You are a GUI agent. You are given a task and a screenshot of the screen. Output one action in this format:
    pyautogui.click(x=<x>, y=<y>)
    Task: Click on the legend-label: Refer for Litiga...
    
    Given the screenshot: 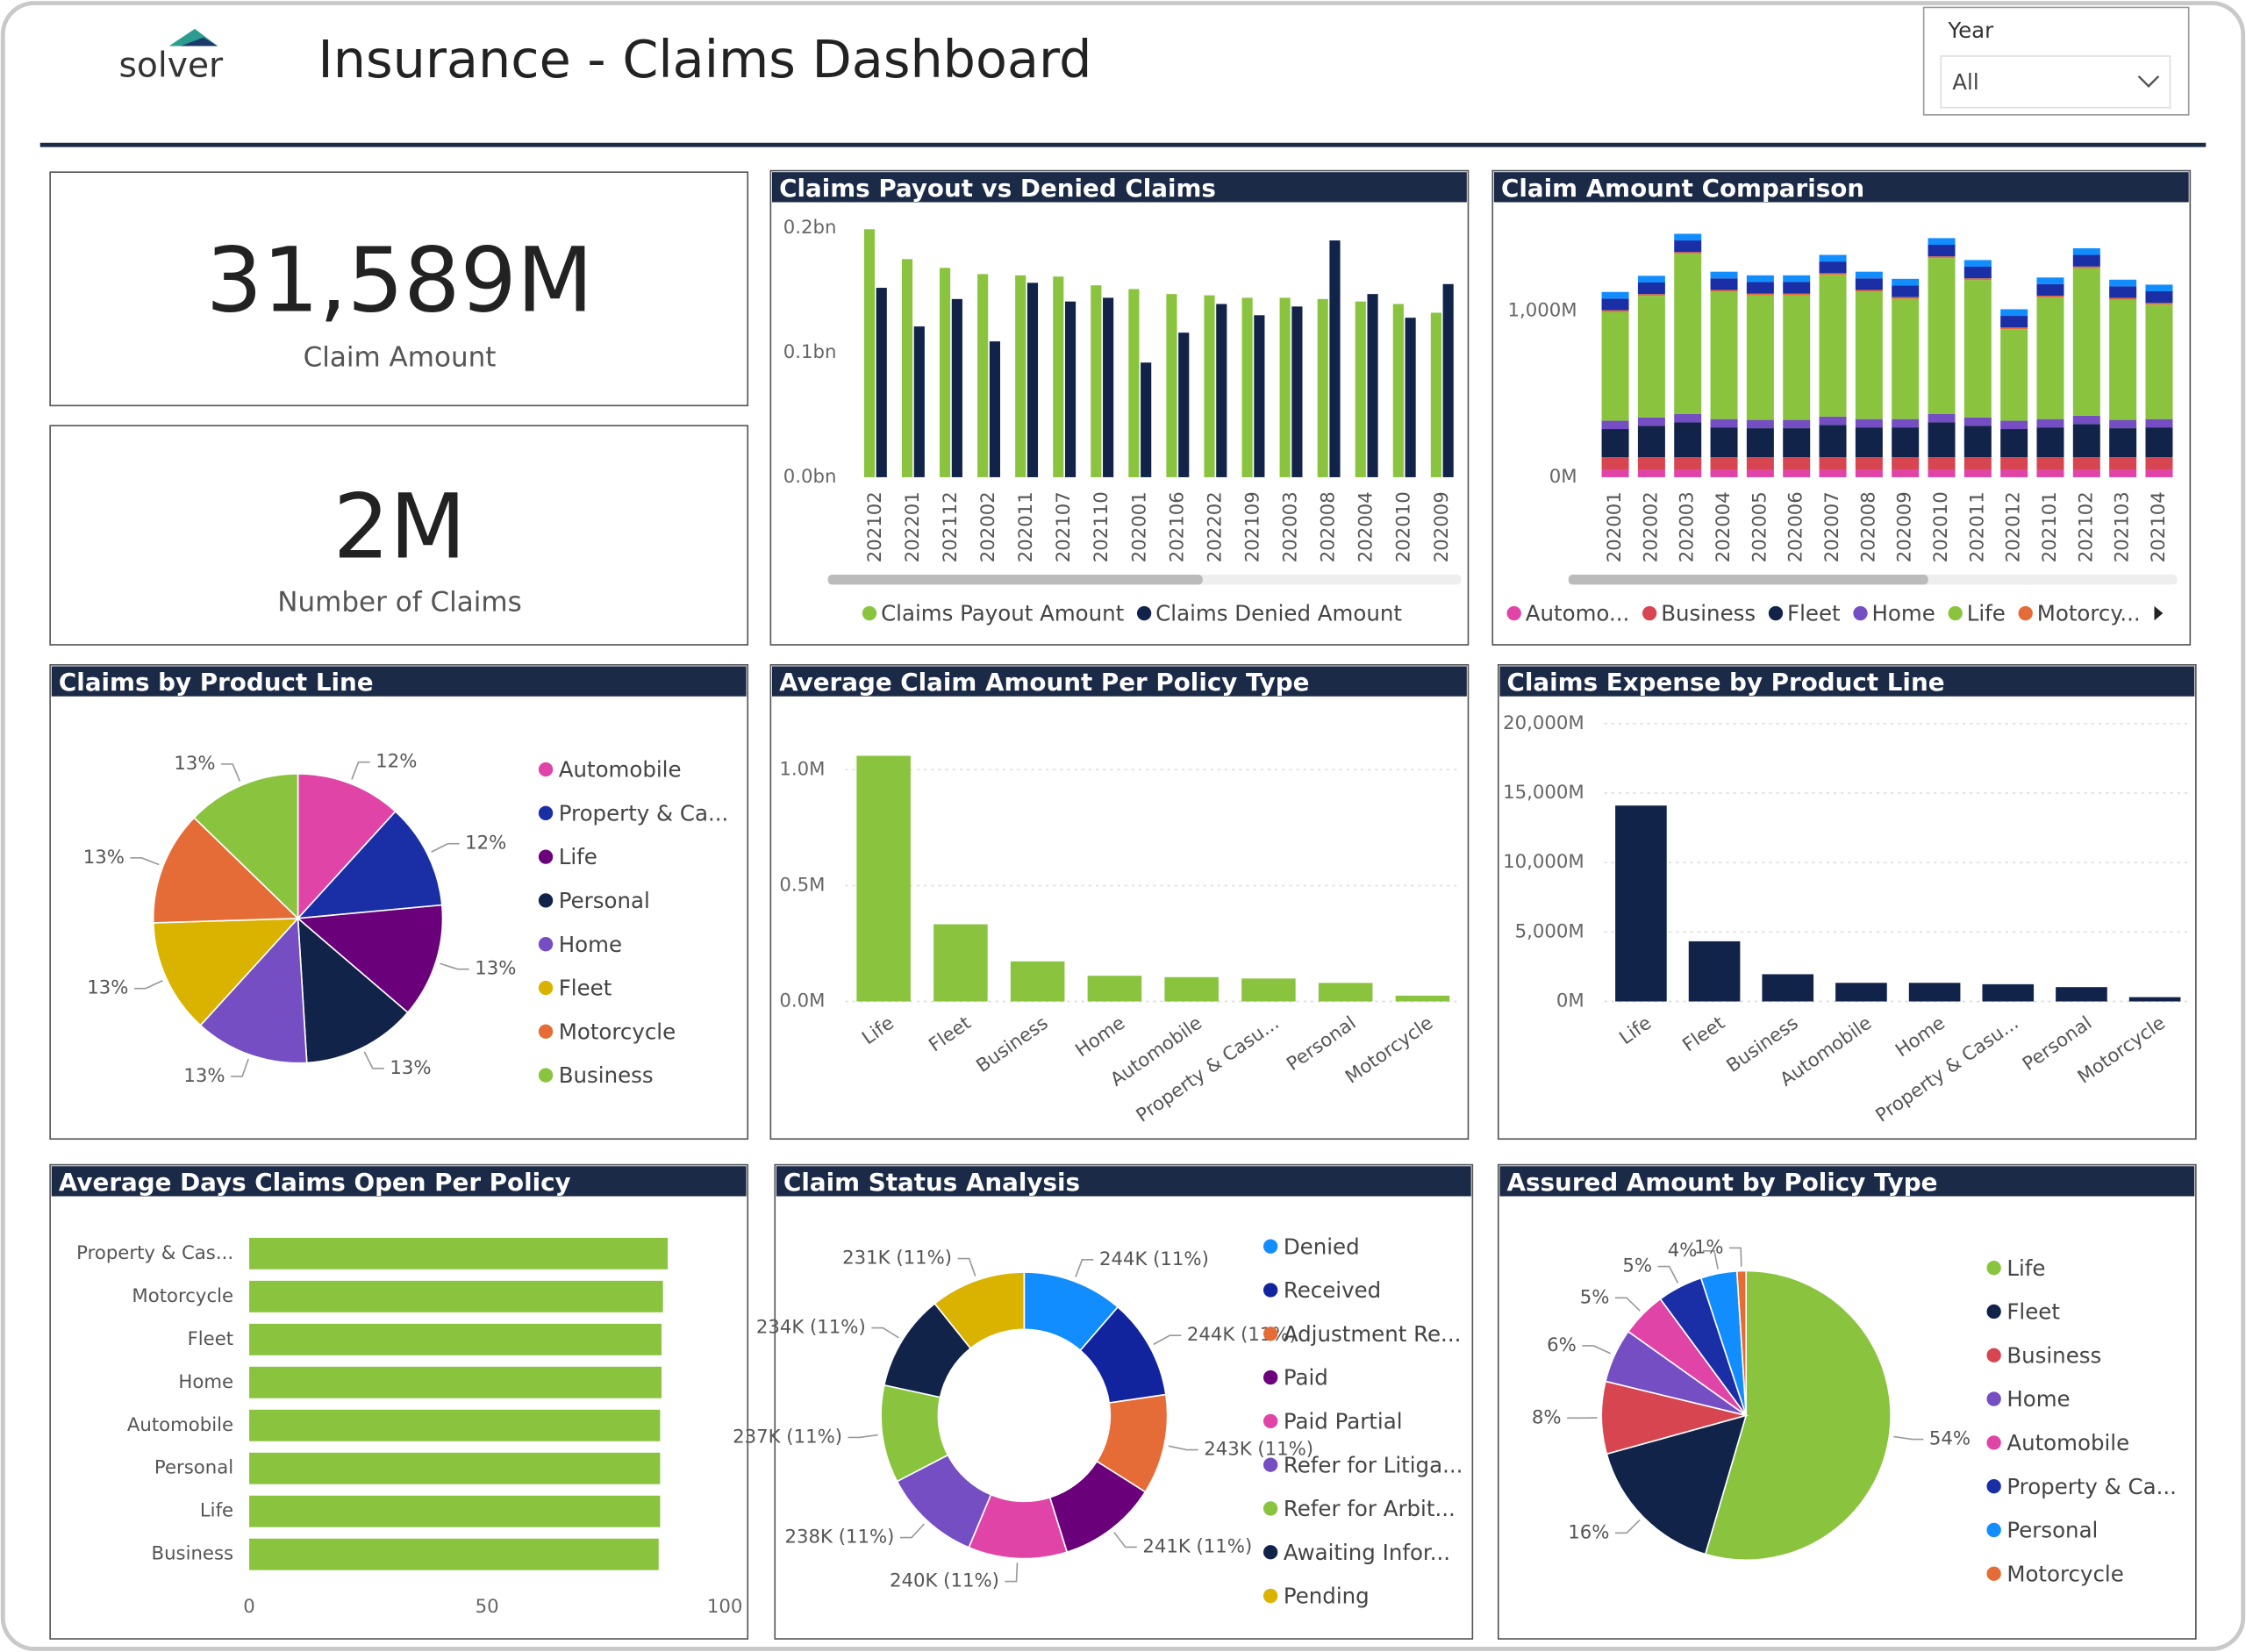 What is the action you would take?
    pyautogui.click(x=1373, y=1465)
    